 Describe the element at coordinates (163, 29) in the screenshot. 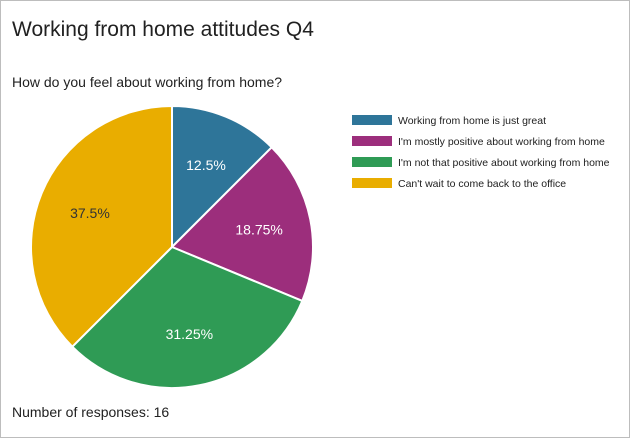

I see `chart-title: Working from home attitudes Q4` at that location.